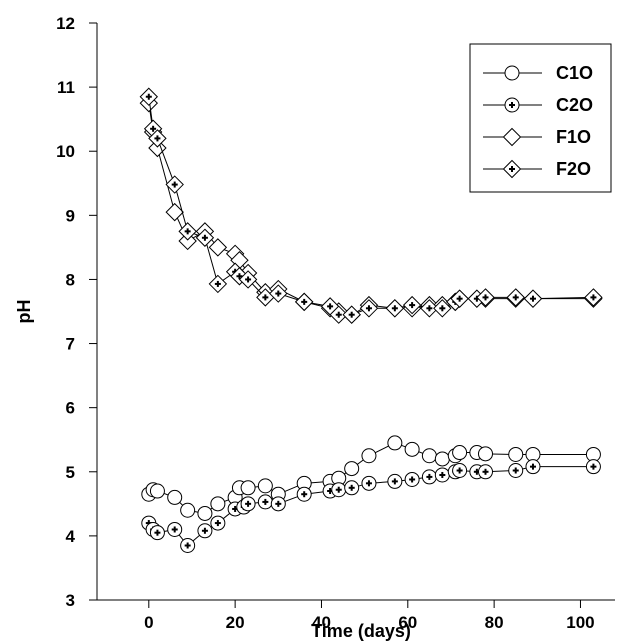 The image size is (625, 644). Describe the element at coordinates (235, 622) in the screenshot. I see `x-tick-label: 20` at that location.